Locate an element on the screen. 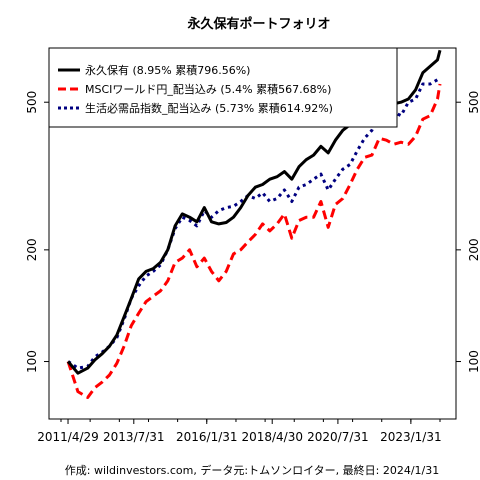  legend-box is located at coordinates (223, 87).